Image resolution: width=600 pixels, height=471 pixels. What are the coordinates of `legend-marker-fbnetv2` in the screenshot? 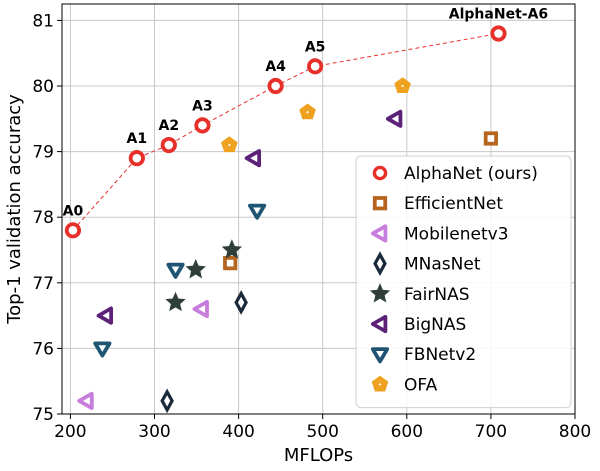 It's located at (380, 355).